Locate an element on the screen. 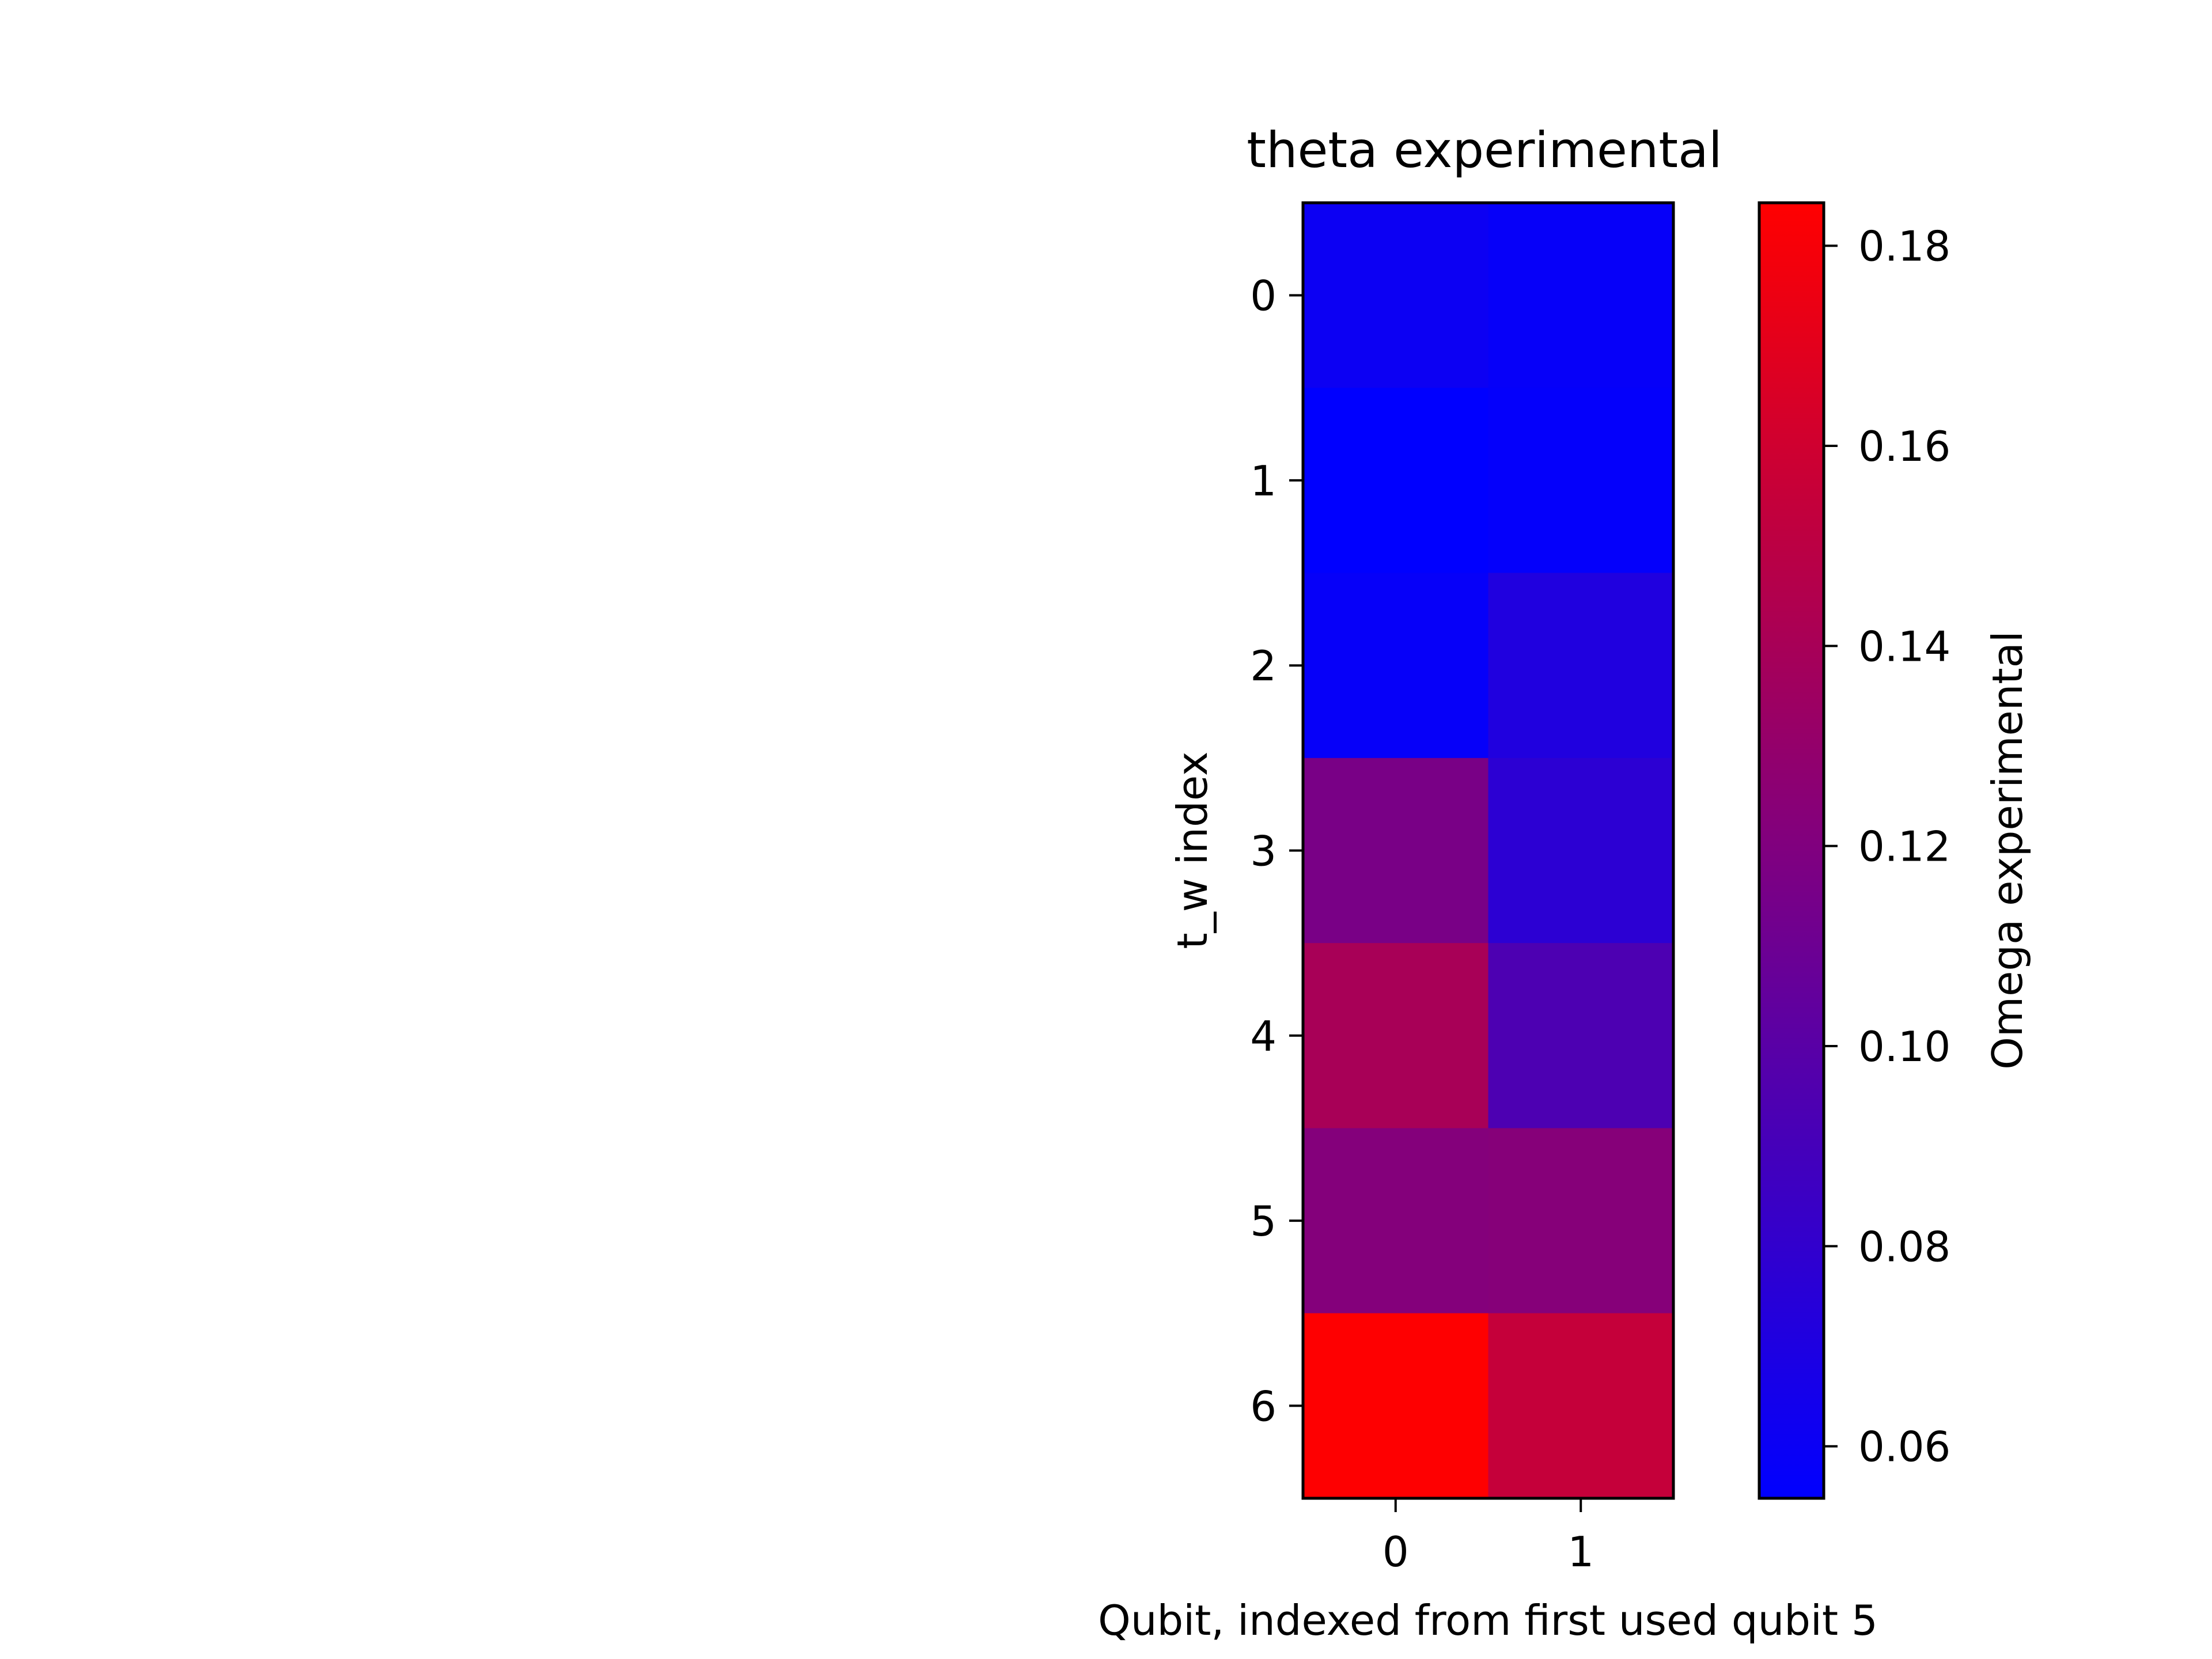  y-tick-label: 4 is located at coordinates (1263, 1036).